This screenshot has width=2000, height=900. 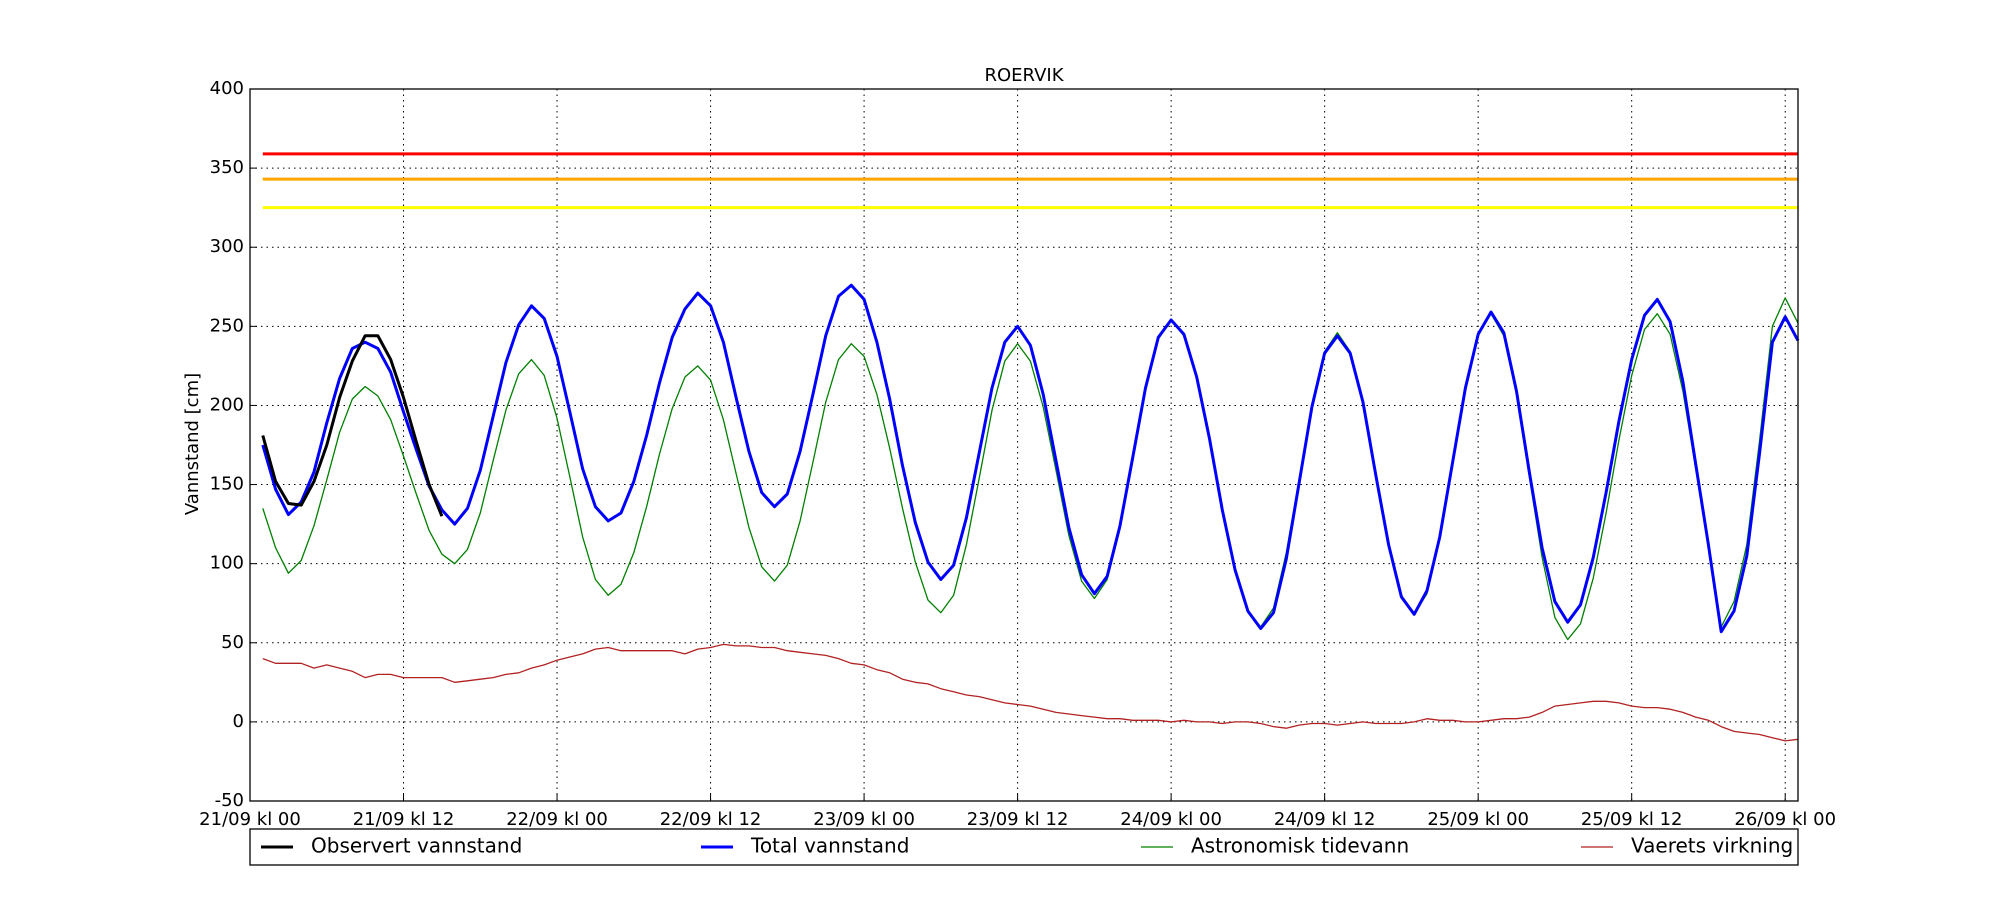 I want to click on y-tick-label: 250, so click(x=227, y=325).